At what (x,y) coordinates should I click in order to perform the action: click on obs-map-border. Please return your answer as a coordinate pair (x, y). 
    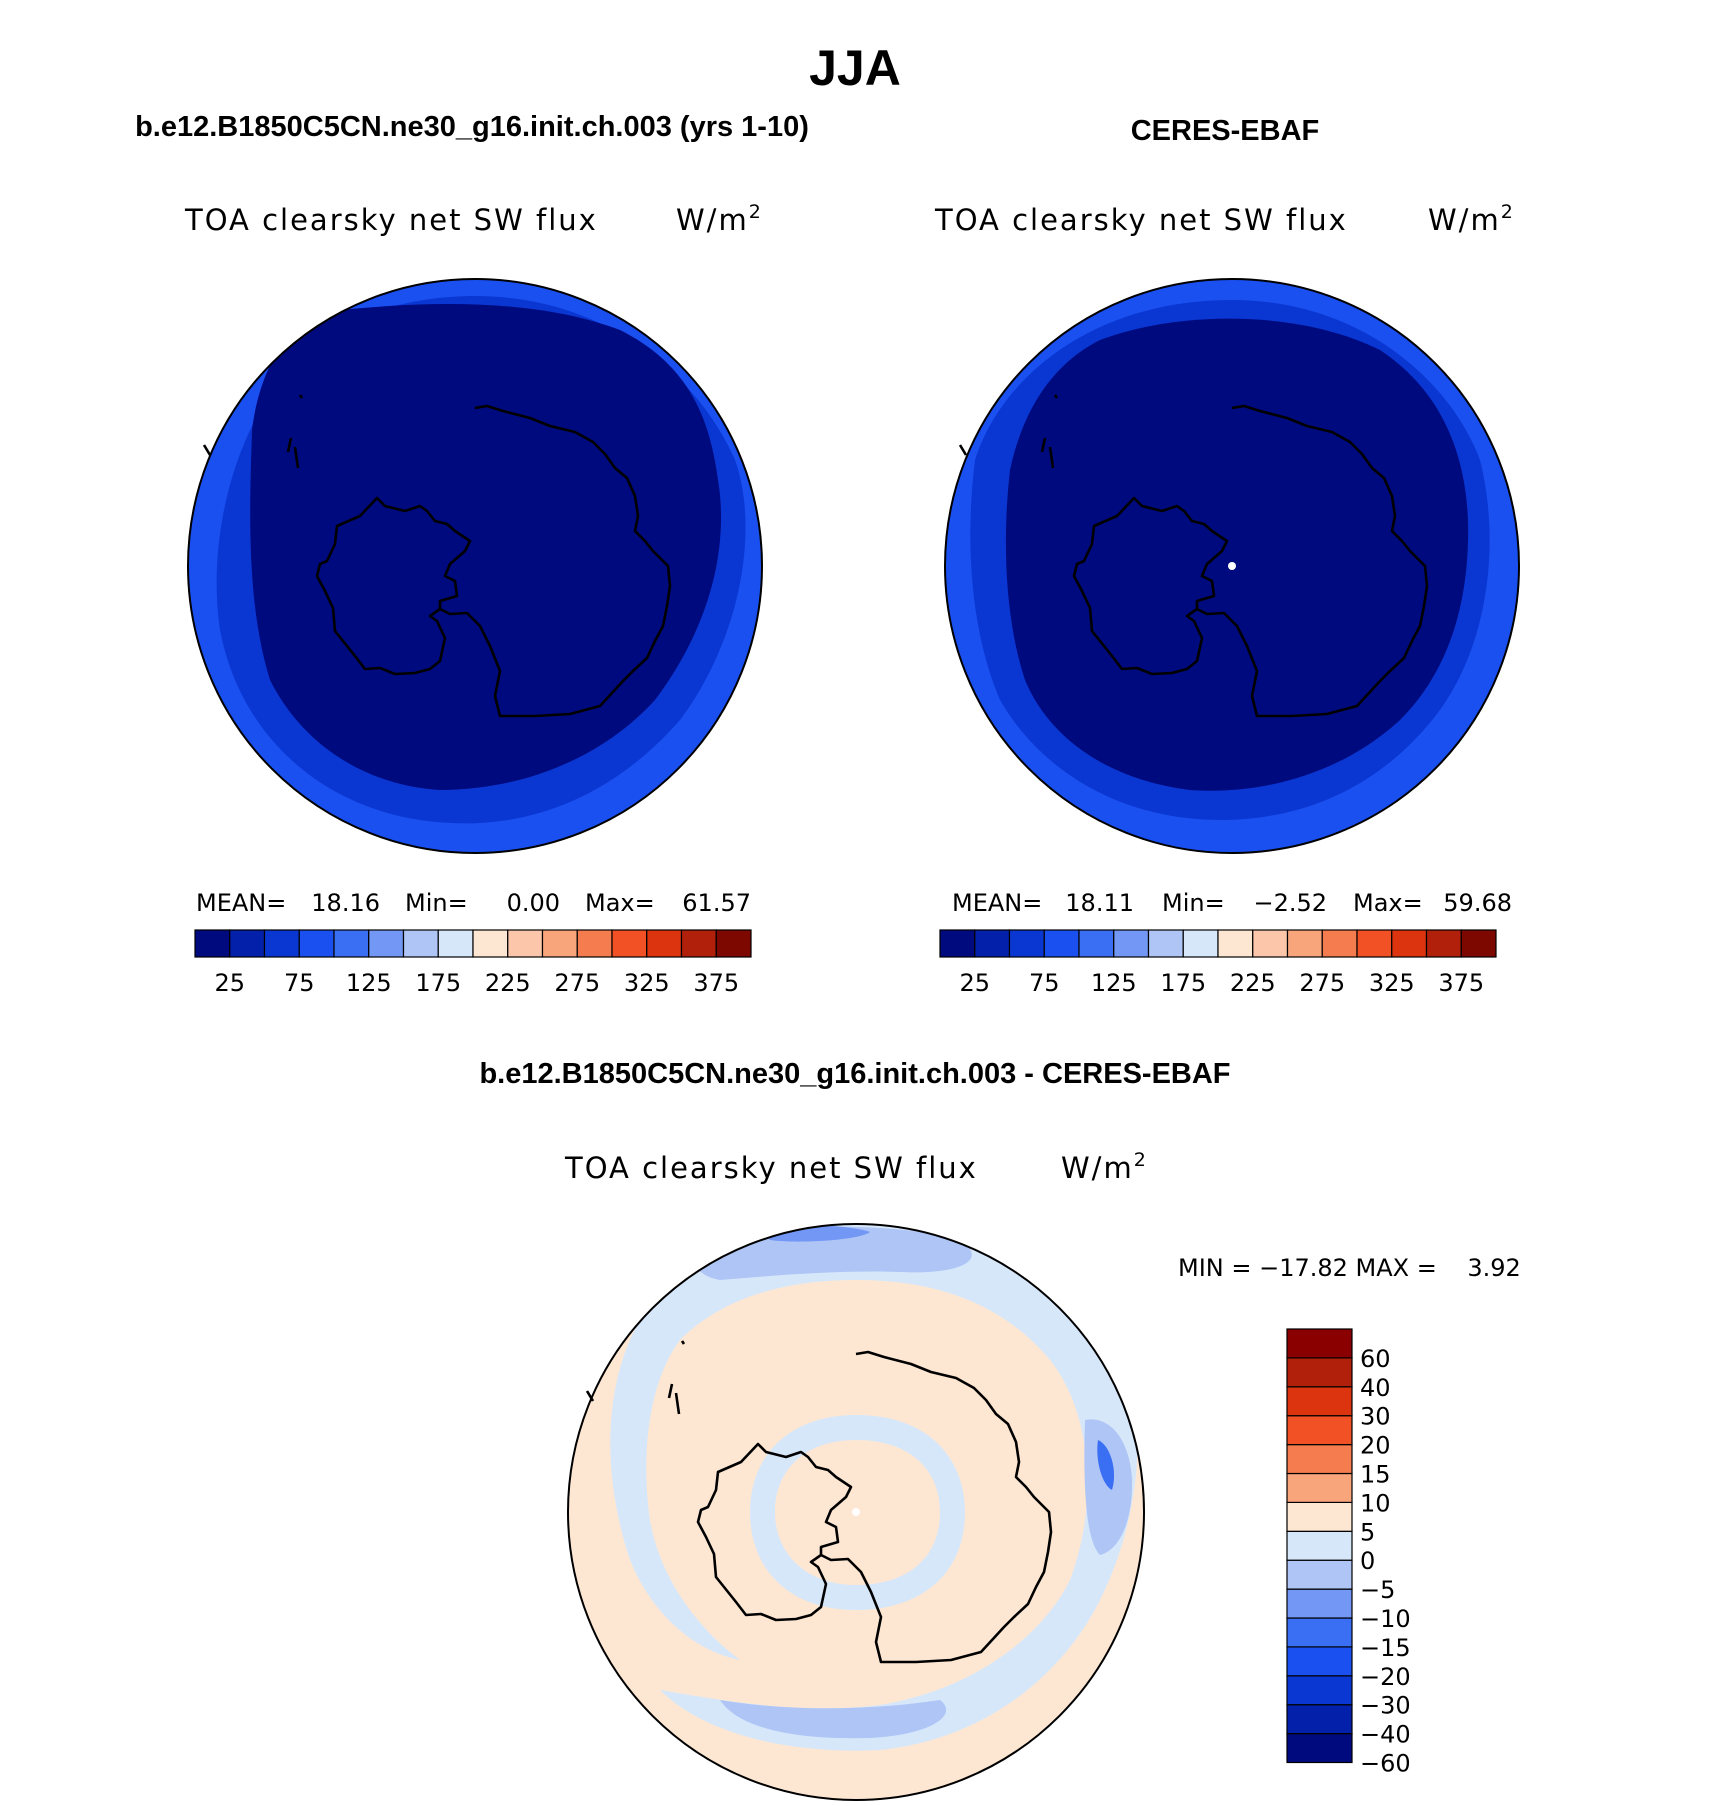
    Looking at the image, I should click on (1232, 566).